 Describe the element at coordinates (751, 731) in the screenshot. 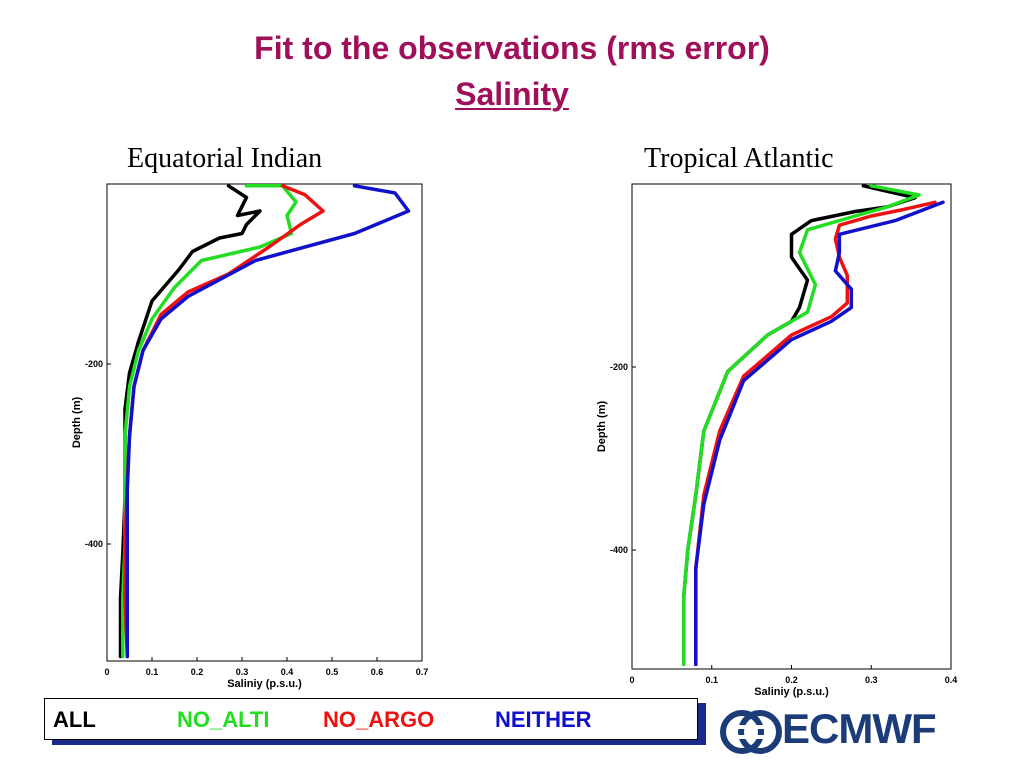

I see `ecmwf-logo-icon` at that location.